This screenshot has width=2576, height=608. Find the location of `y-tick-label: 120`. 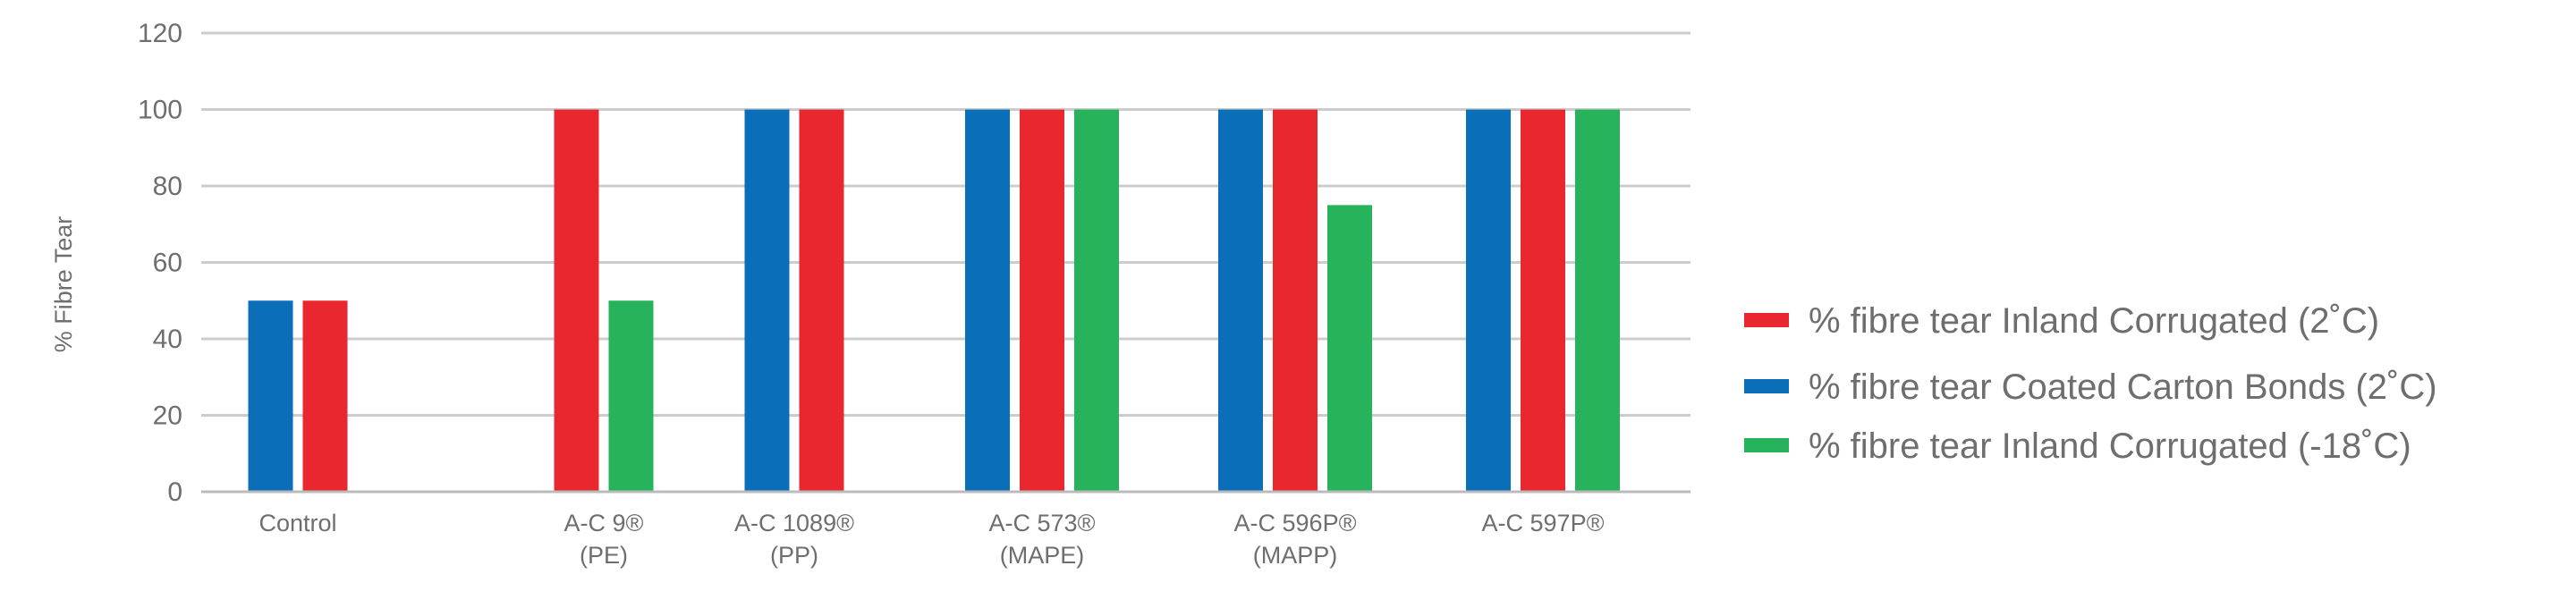

y-tick-label: 120 is located at coordinates (160, 34).